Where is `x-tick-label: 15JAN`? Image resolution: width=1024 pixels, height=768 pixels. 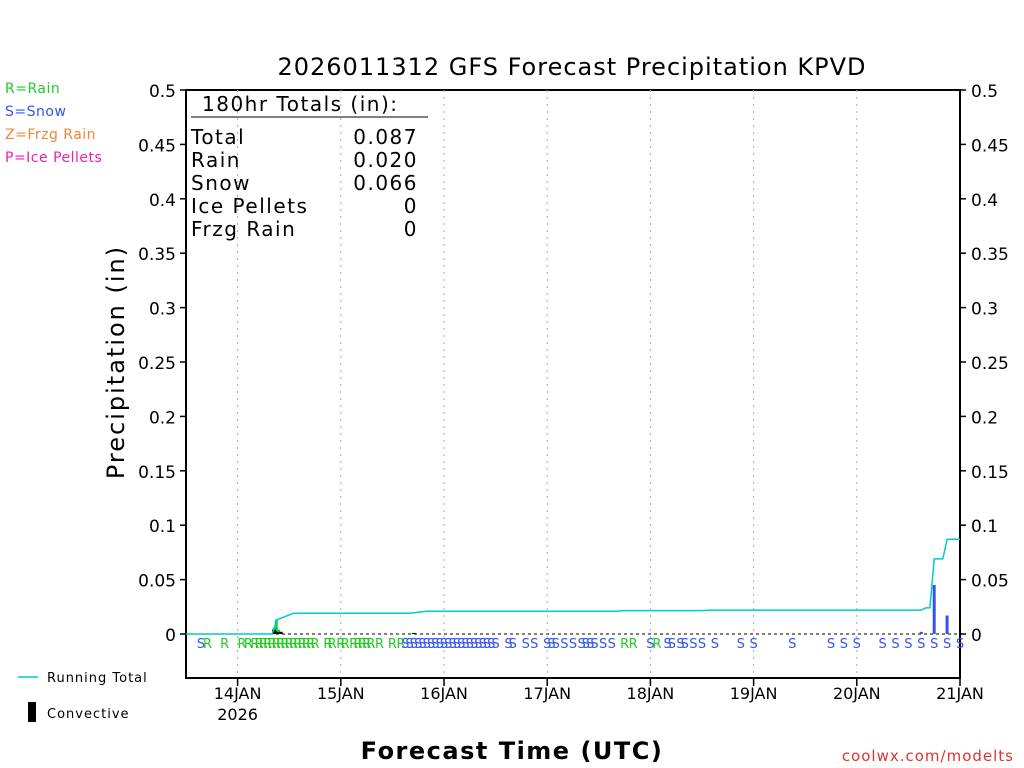
x-tick-label: 15JAN is located at coordinates (341, 693).